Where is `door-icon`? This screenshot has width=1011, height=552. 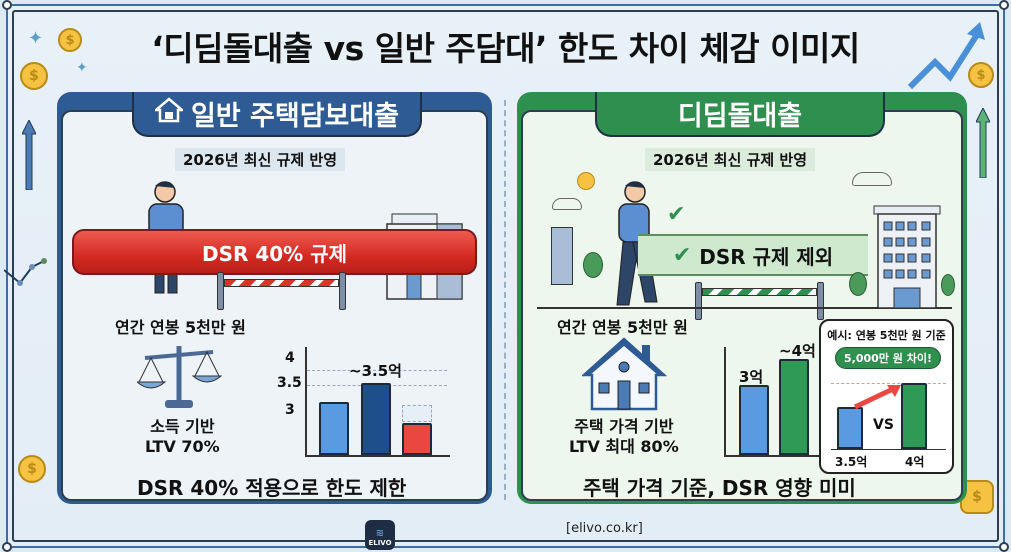
door-icon is located at coordinates (562, 256).